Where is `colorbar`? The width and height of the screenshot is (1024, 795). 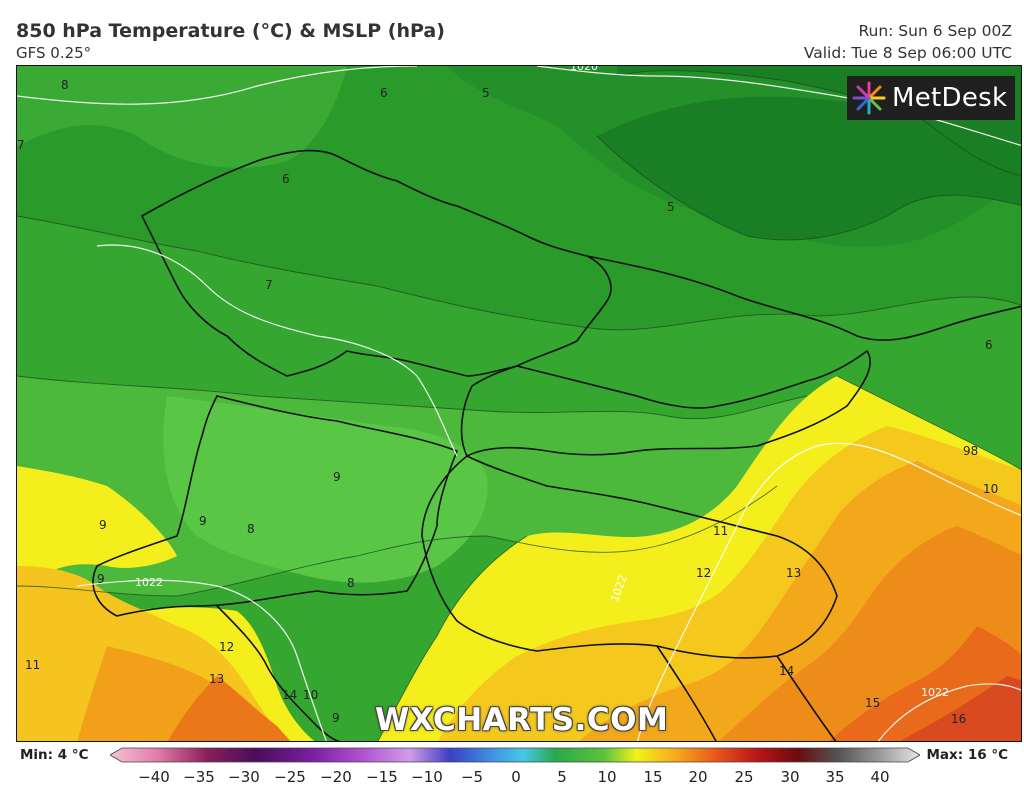
colorbar is located at coordinates (515, 755).